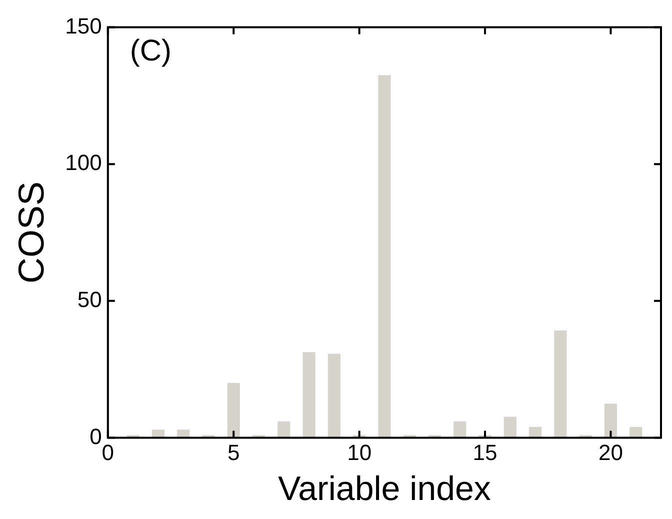  What do you see at coordinates (233, 453) in the screenshot?
I see `x-tick-label: 5` at bounding box center [233, 453].